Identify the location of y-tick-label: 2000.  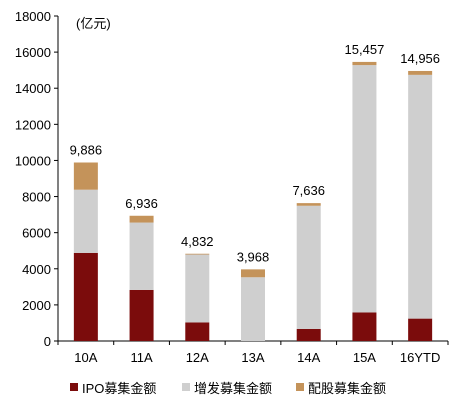
(36, 305).